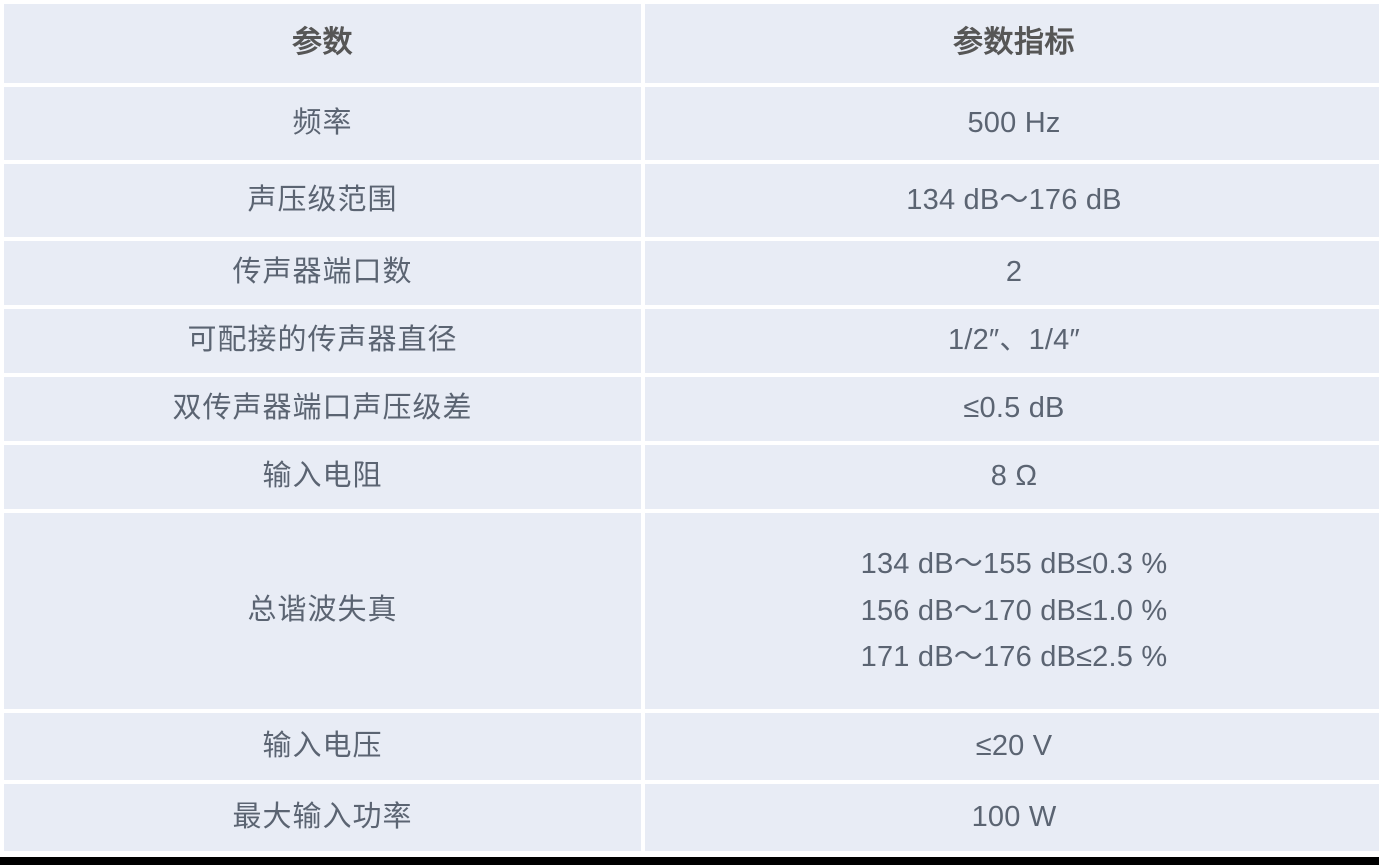 This screenshot has width=1379, height=865. What do you see at coordinates (1012, 817) in the screenshot?
I see `cell-value-max-input-power: 100 W` at bounding box center [1012, 817].